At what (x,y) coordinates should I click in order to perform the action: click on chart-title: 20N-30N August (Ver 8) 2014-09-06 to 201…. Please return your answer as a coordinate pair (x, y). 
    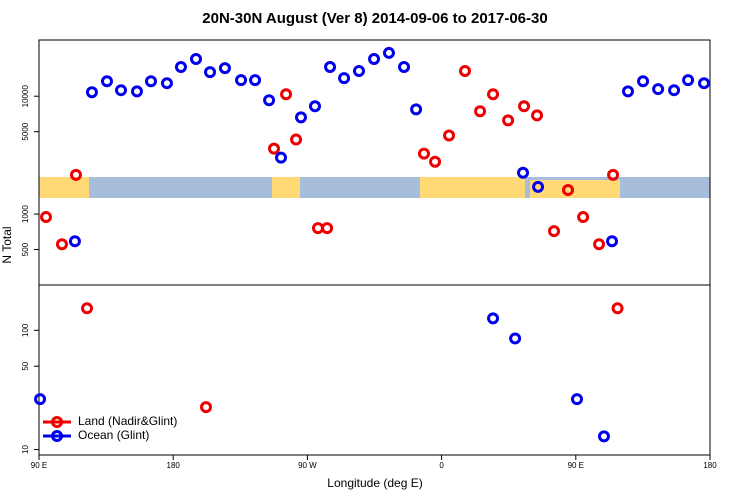
    Looking at the image, I should click on (374, 18).